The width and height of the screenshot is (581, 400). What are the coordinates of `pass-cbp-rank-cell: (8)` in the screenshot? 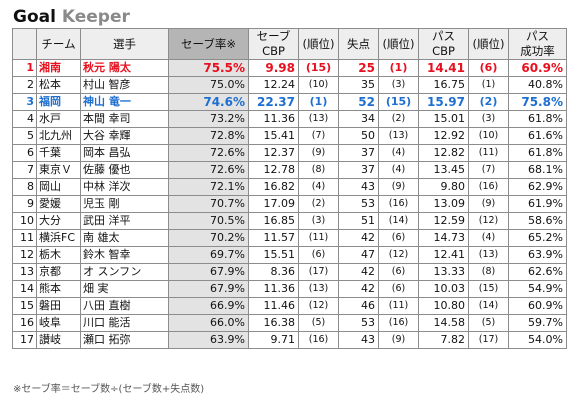 It's located at (488, 272).